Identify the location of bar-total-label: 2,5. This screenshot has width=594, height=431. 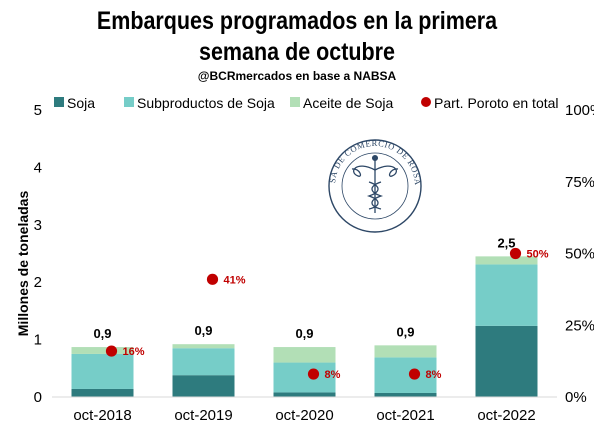
(506, 242).